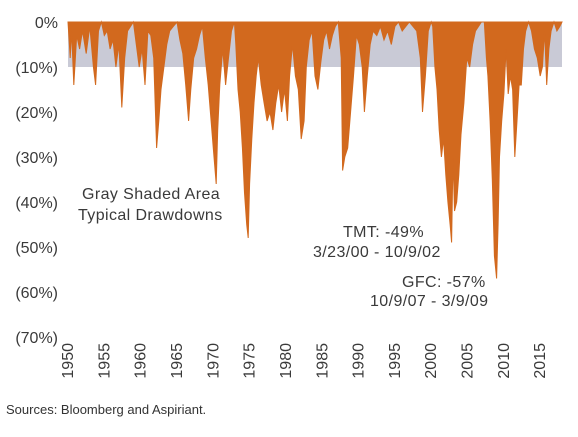 The width and height of the screenshot is (578, 437). I want to click on annotation-line: Typical Drawdowns, so click(150, 215).